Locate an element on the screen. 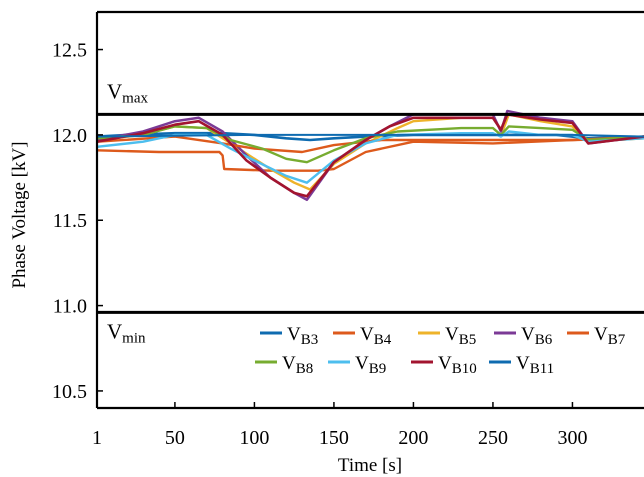 This screenshot has width=644, height=477. legend-label-b9: VB9 is located at coordinates (370, 365).